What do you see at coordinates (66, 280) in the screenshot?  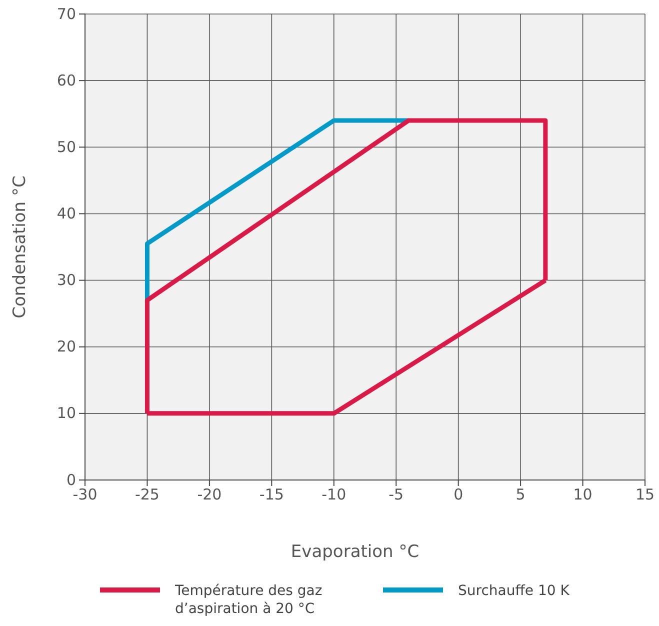 I see `y-tick-label: 30` at bounding box center [66, 280].